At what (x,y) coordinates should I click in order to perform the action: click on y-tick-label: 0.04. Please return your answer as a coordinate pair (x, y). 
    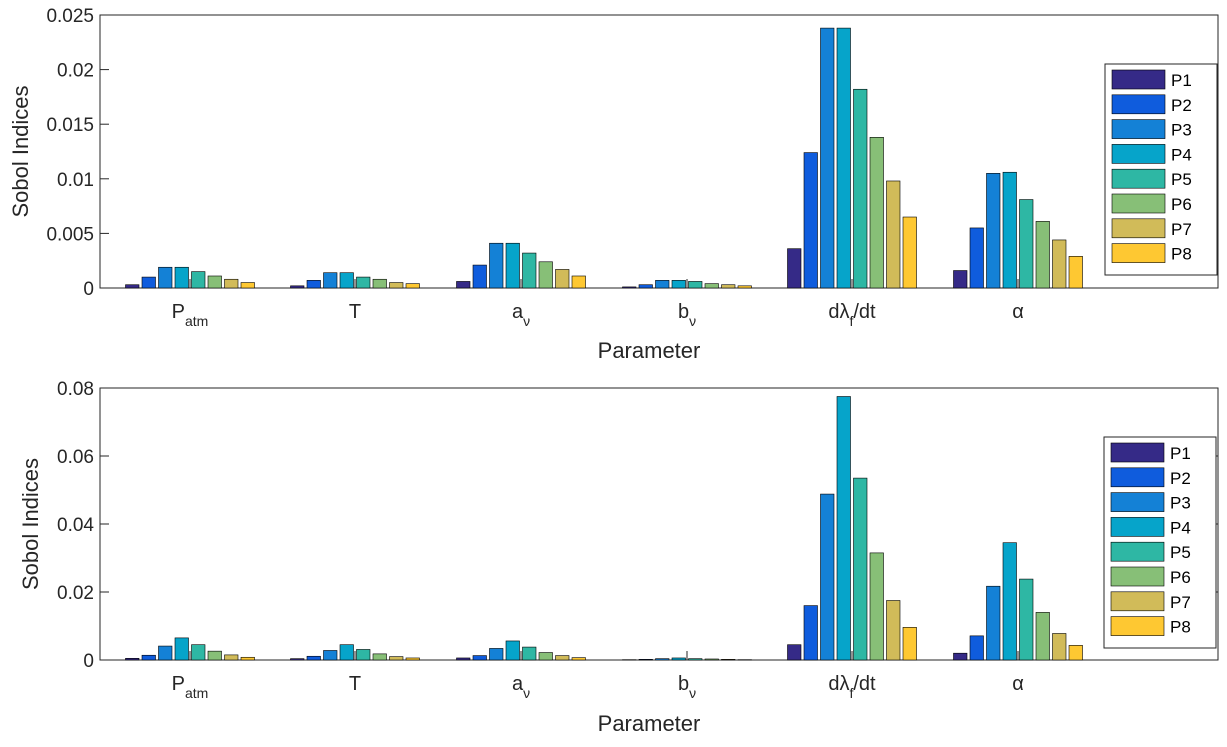
    Looking at the image, I should click on (75, 525).